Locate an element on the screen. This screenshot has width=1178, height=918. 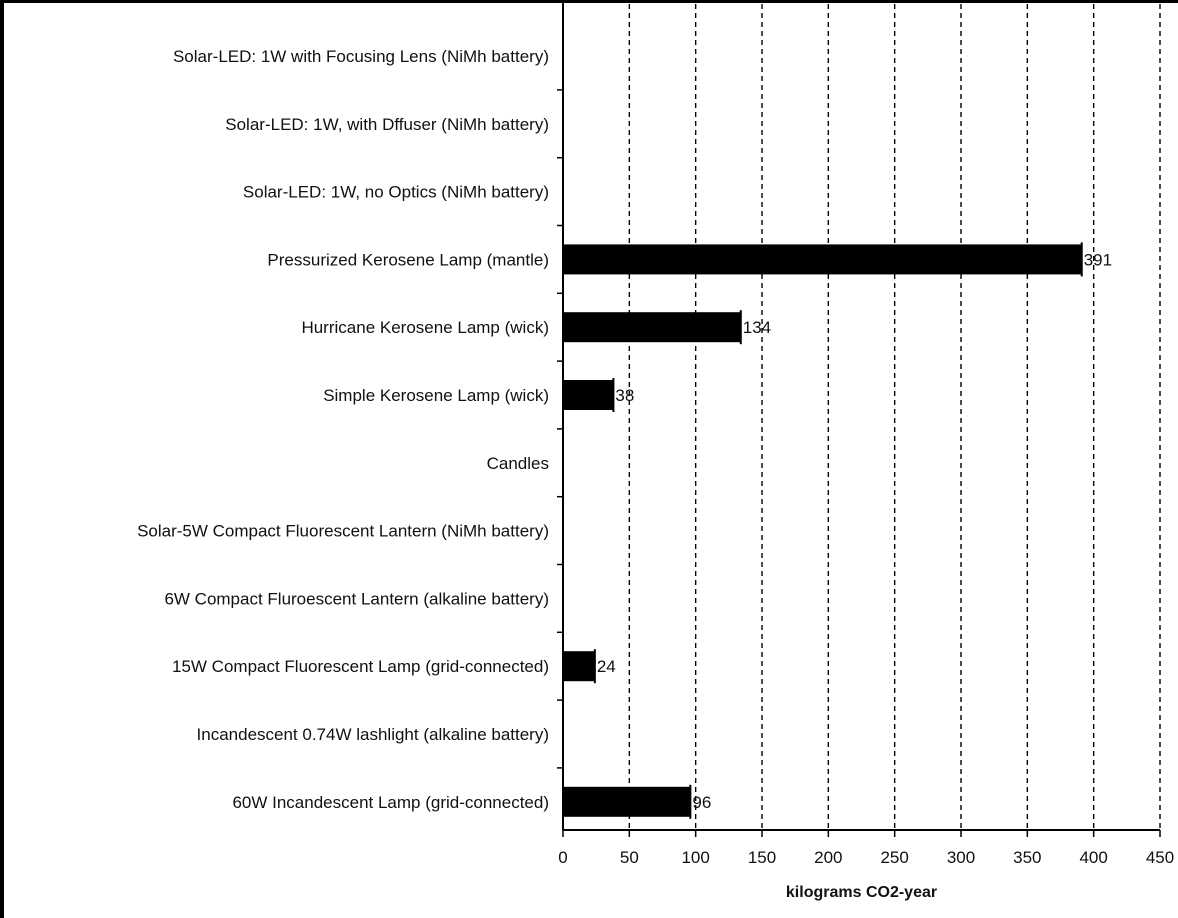
x-tick-label-50: 50 is located at coordinates (629, 857).